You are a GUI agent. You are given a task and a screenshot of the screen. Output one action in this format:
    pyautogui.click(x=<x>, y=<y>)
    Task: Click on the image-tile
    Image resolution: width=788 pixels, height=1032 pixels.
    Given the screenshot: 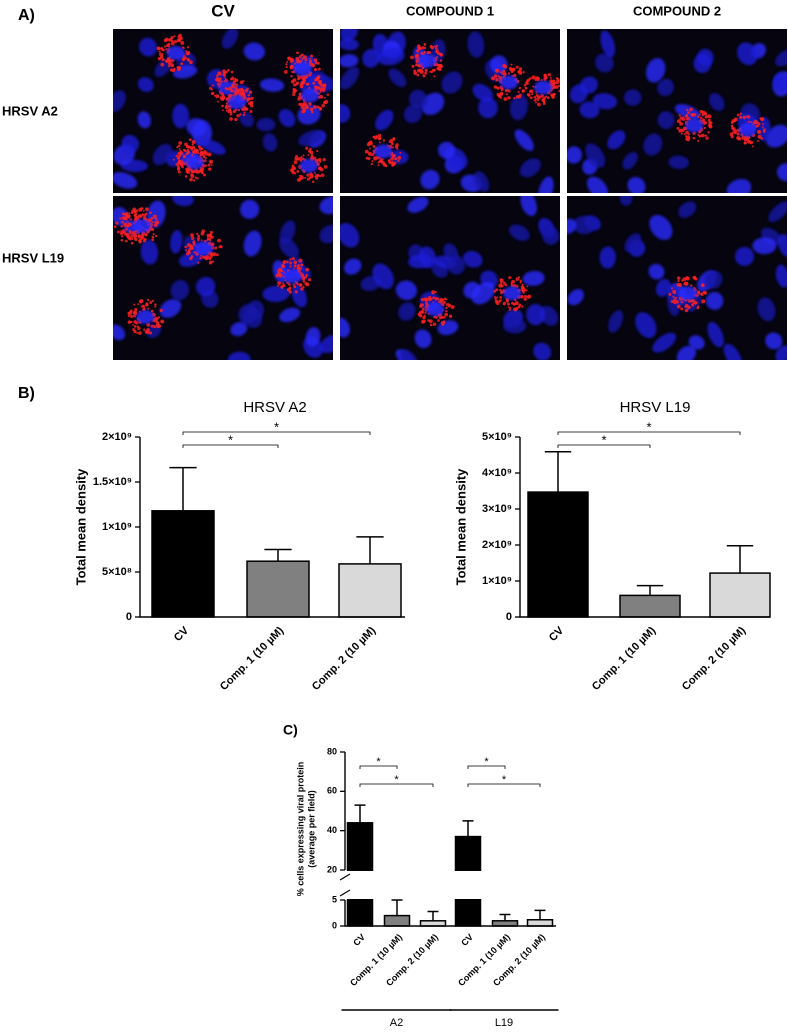 What is the action you would take?
    pyautogui.click(x=450, y=111)
    